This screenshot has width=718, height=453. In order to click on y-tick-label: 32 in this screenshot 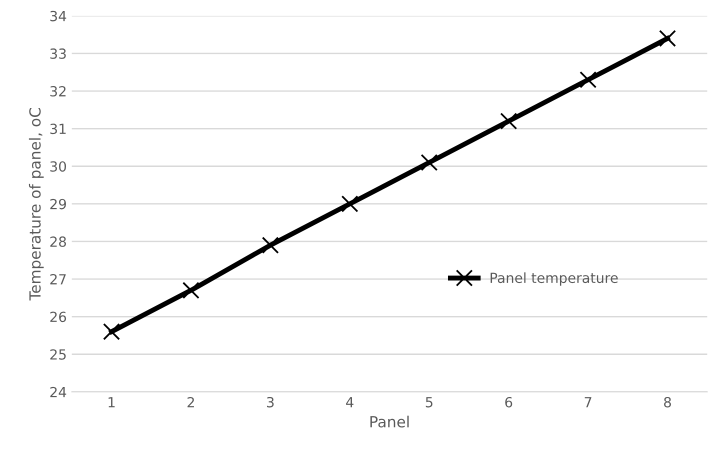, I will do `click(58, 91)`.